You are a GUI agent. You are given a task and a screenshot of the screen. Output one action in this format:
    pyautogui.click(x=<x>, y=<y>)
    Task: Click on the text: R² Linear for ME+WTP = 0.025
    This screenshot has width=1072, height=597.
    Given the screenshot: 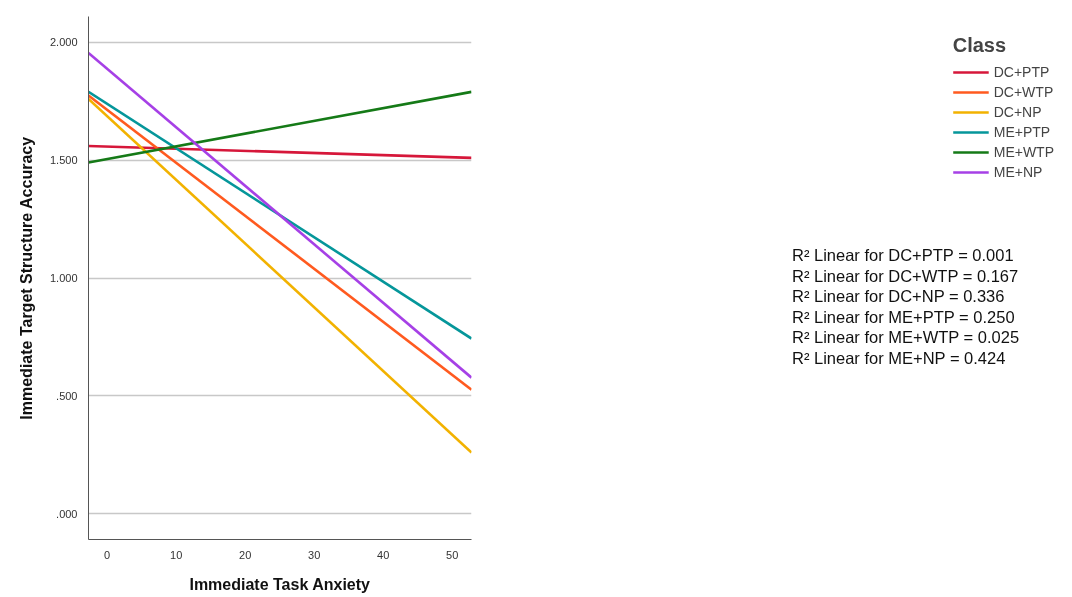 What is the action you would take?
    pyautogui.click(x=906, y=337)
    